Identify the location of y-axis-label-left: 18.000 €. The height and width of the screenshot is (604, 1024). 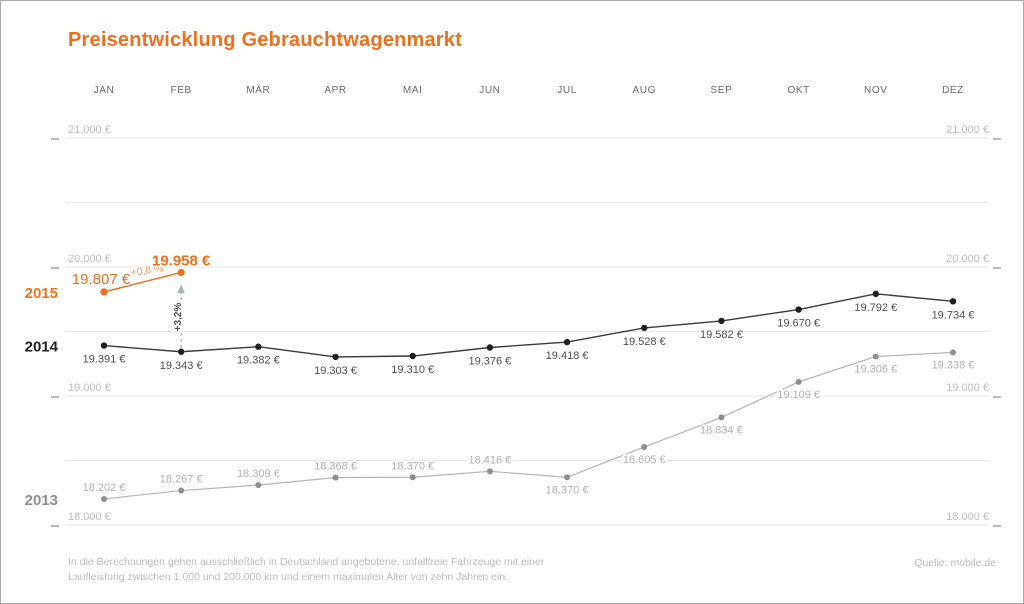
(89, 517).